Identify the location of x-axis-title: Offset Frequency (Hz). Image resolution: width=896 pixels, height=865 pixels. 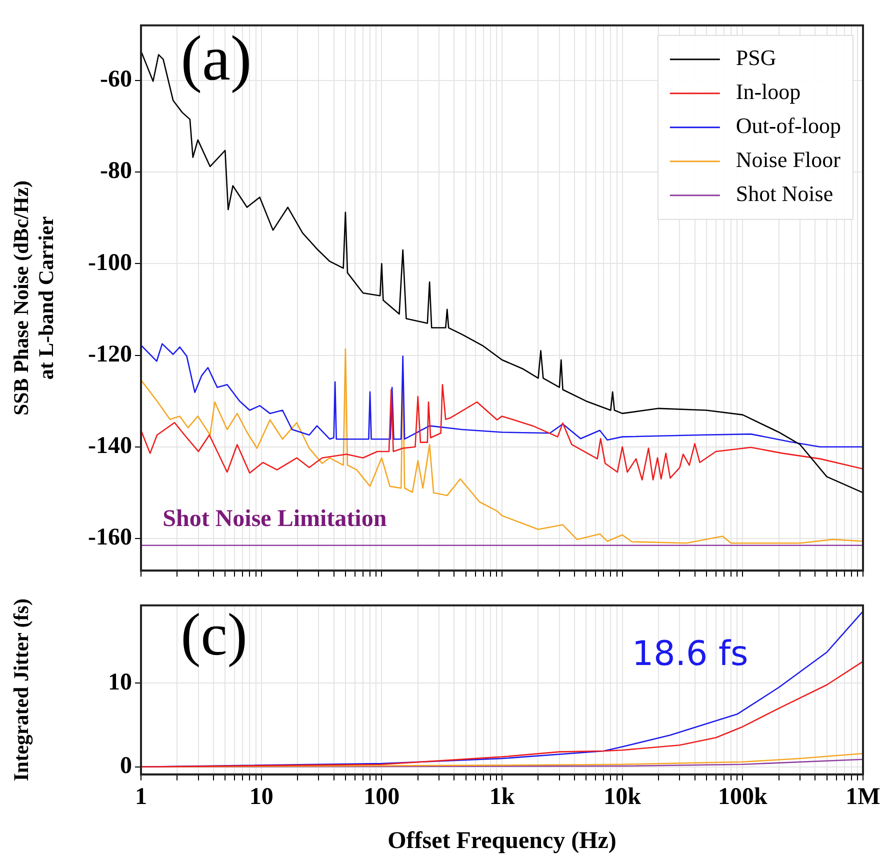
(502, 841).